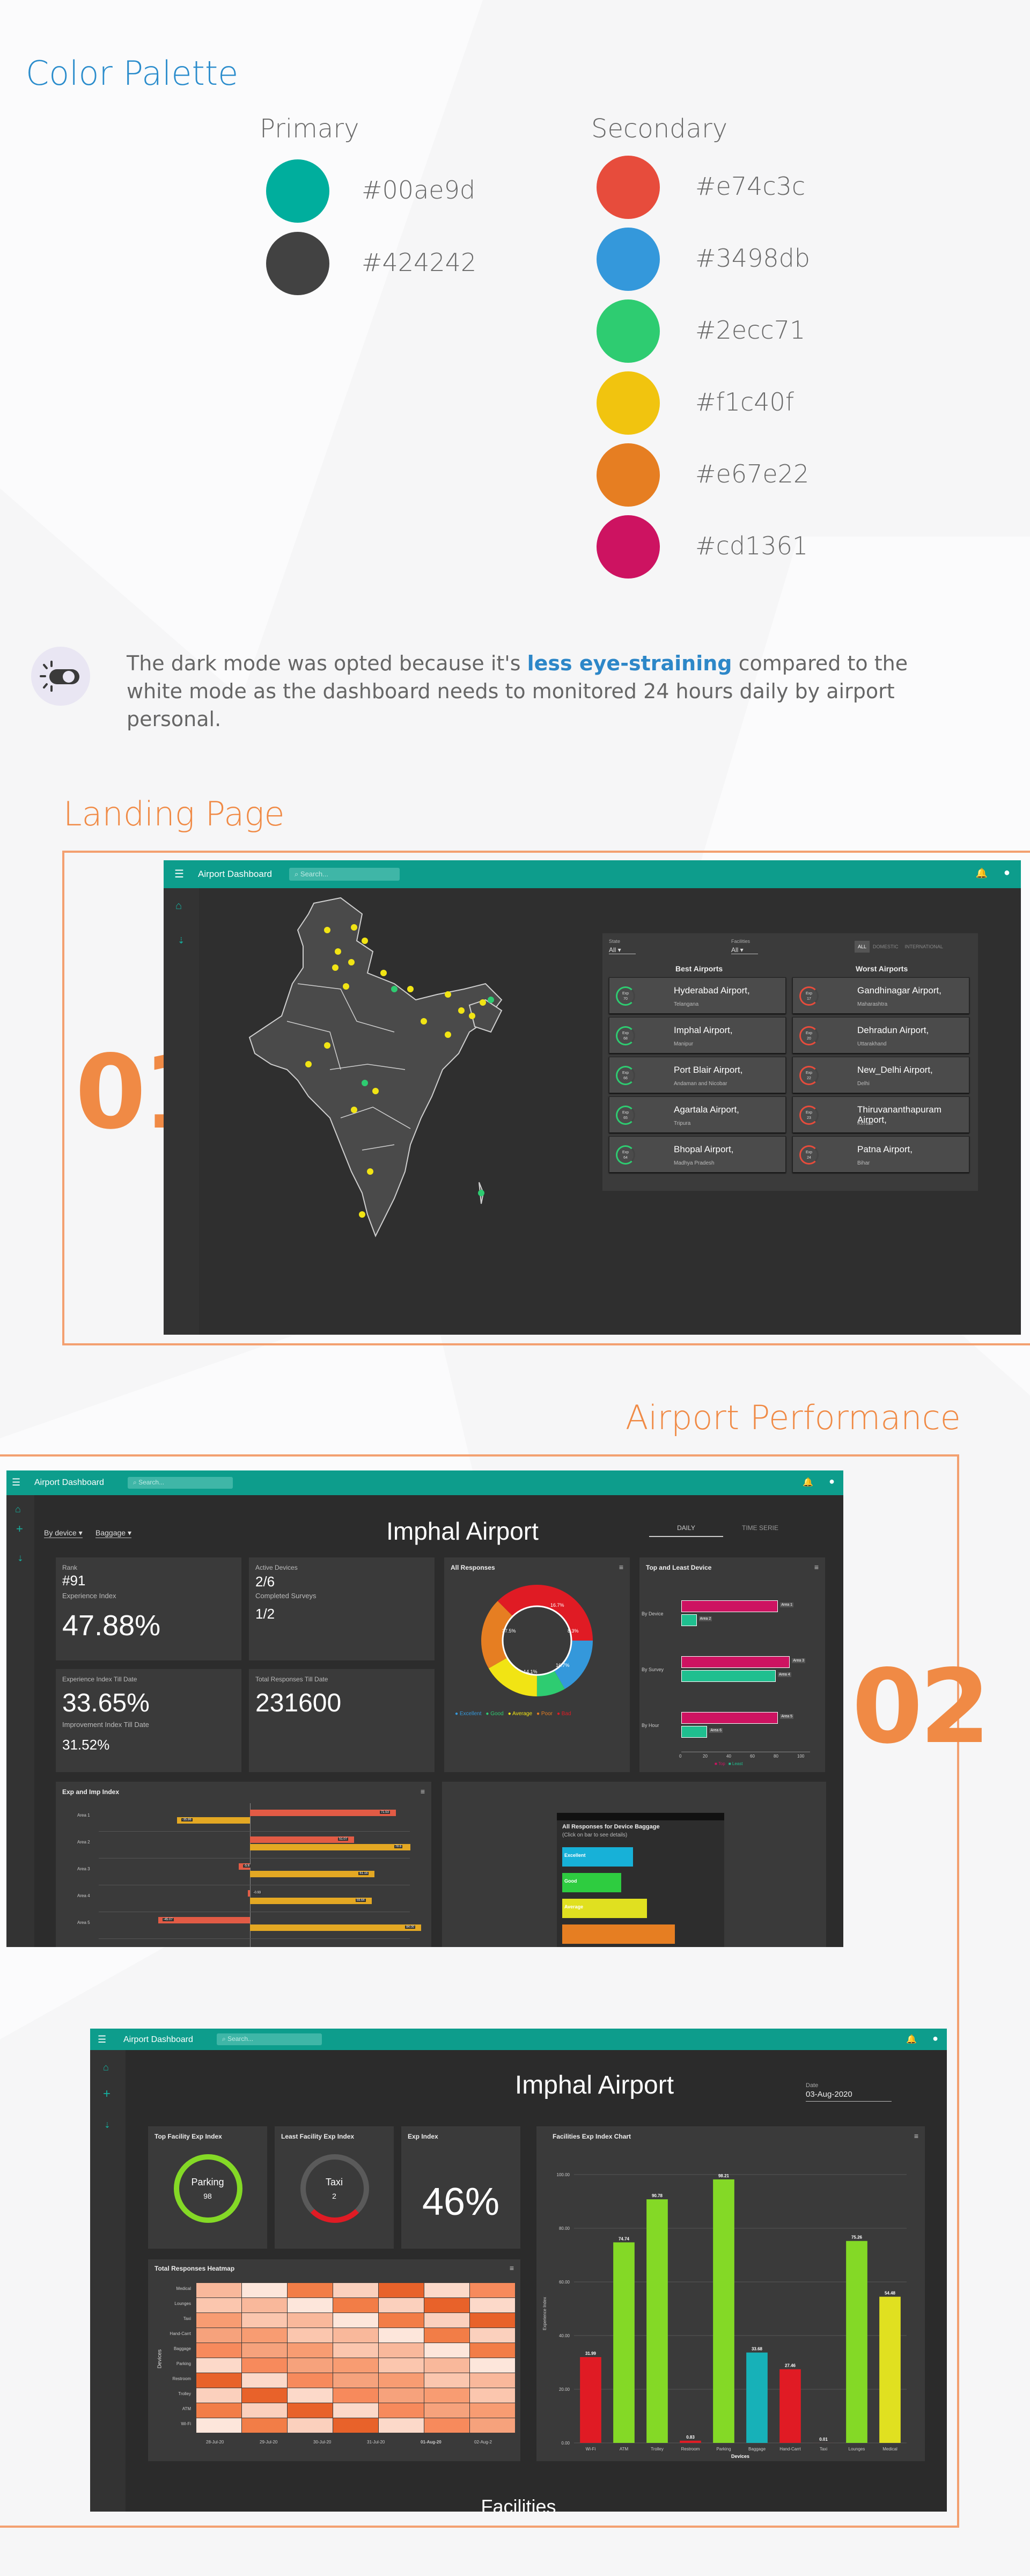  What do you see at coordinates (64, 1533) in the screenshot?
I see `by-device-select: By device ▾` at bounding box center [64, 1533].